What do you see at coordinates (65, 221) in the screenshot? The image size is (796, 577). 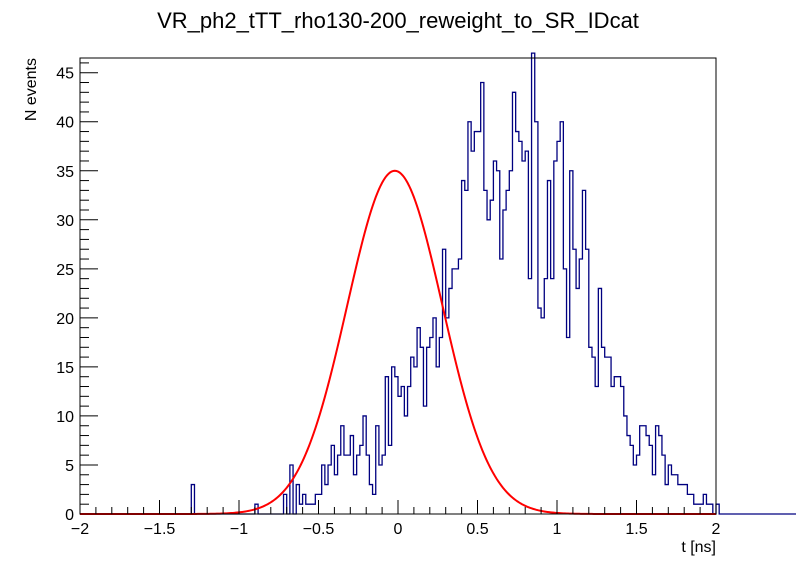 I see `y-tick-label: 30` at bounding box center [65, 221].